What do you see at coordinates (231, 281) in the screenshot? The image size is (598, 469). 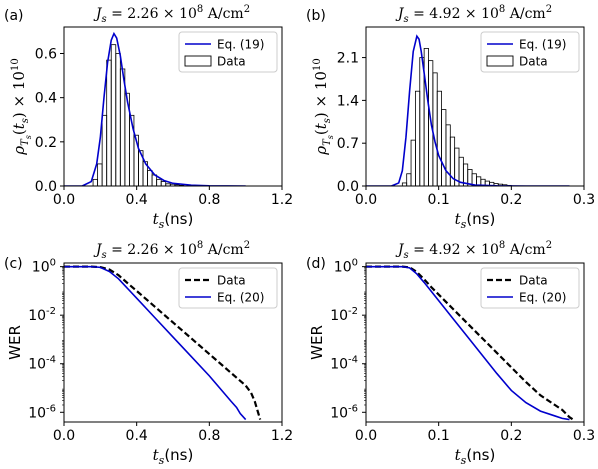 I see `legend-label: Data` at bounding box center [231, 281].